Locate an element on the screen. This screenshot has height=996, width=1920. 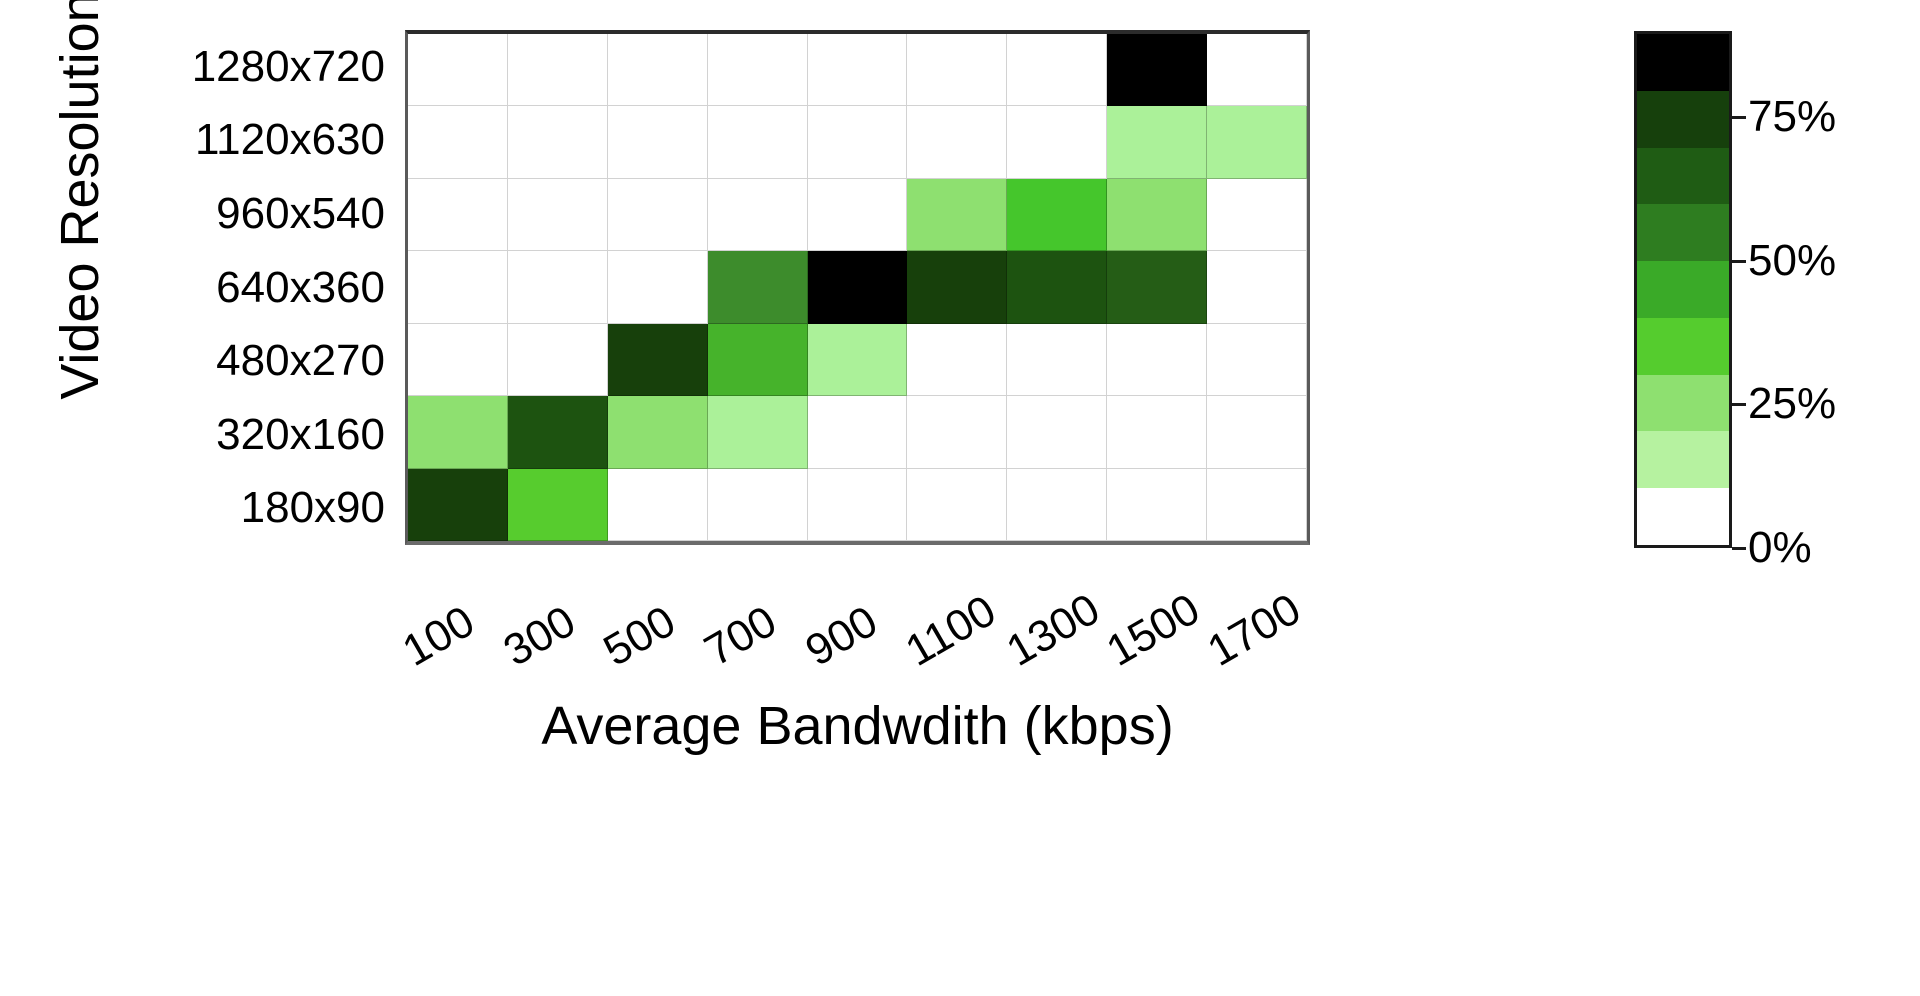
y-tick-label: 180x90 is located at coordinates (312, 508).